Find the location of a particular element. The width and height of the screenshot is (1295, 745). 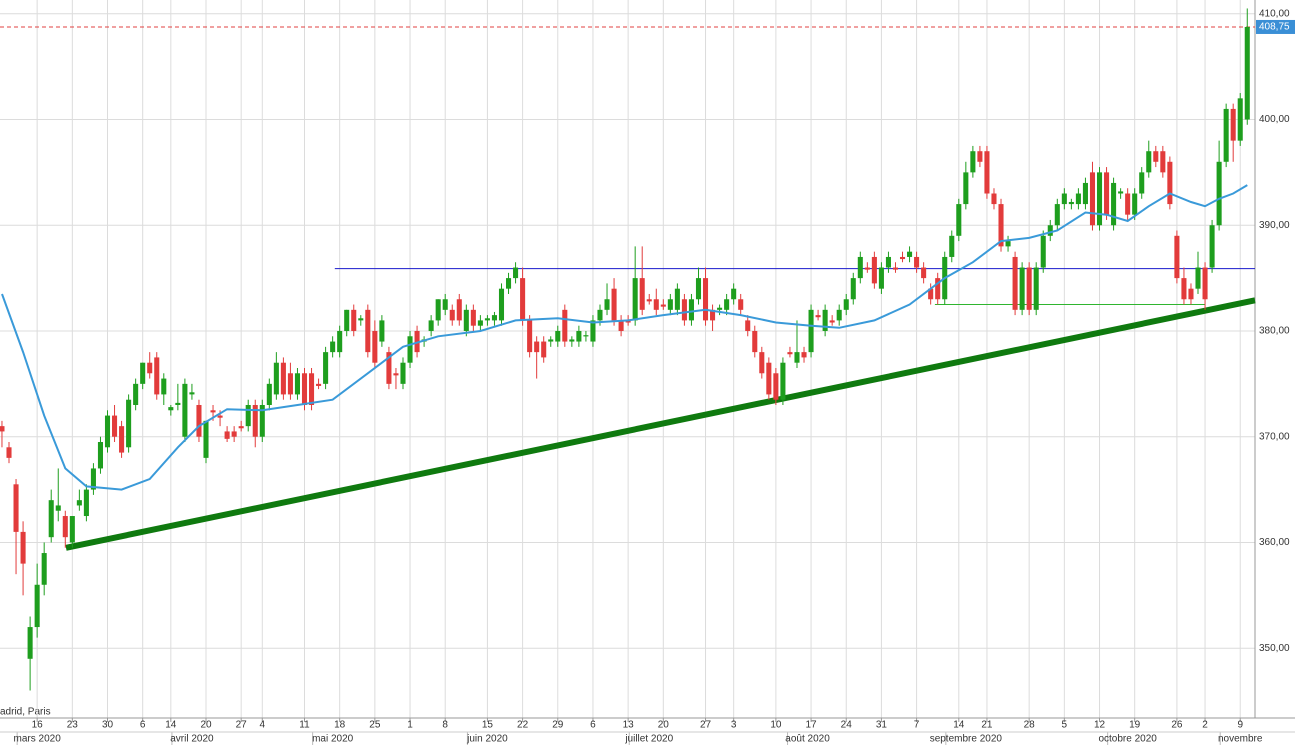

month-label: juillet 2020 is located at coordinates (648, 739).